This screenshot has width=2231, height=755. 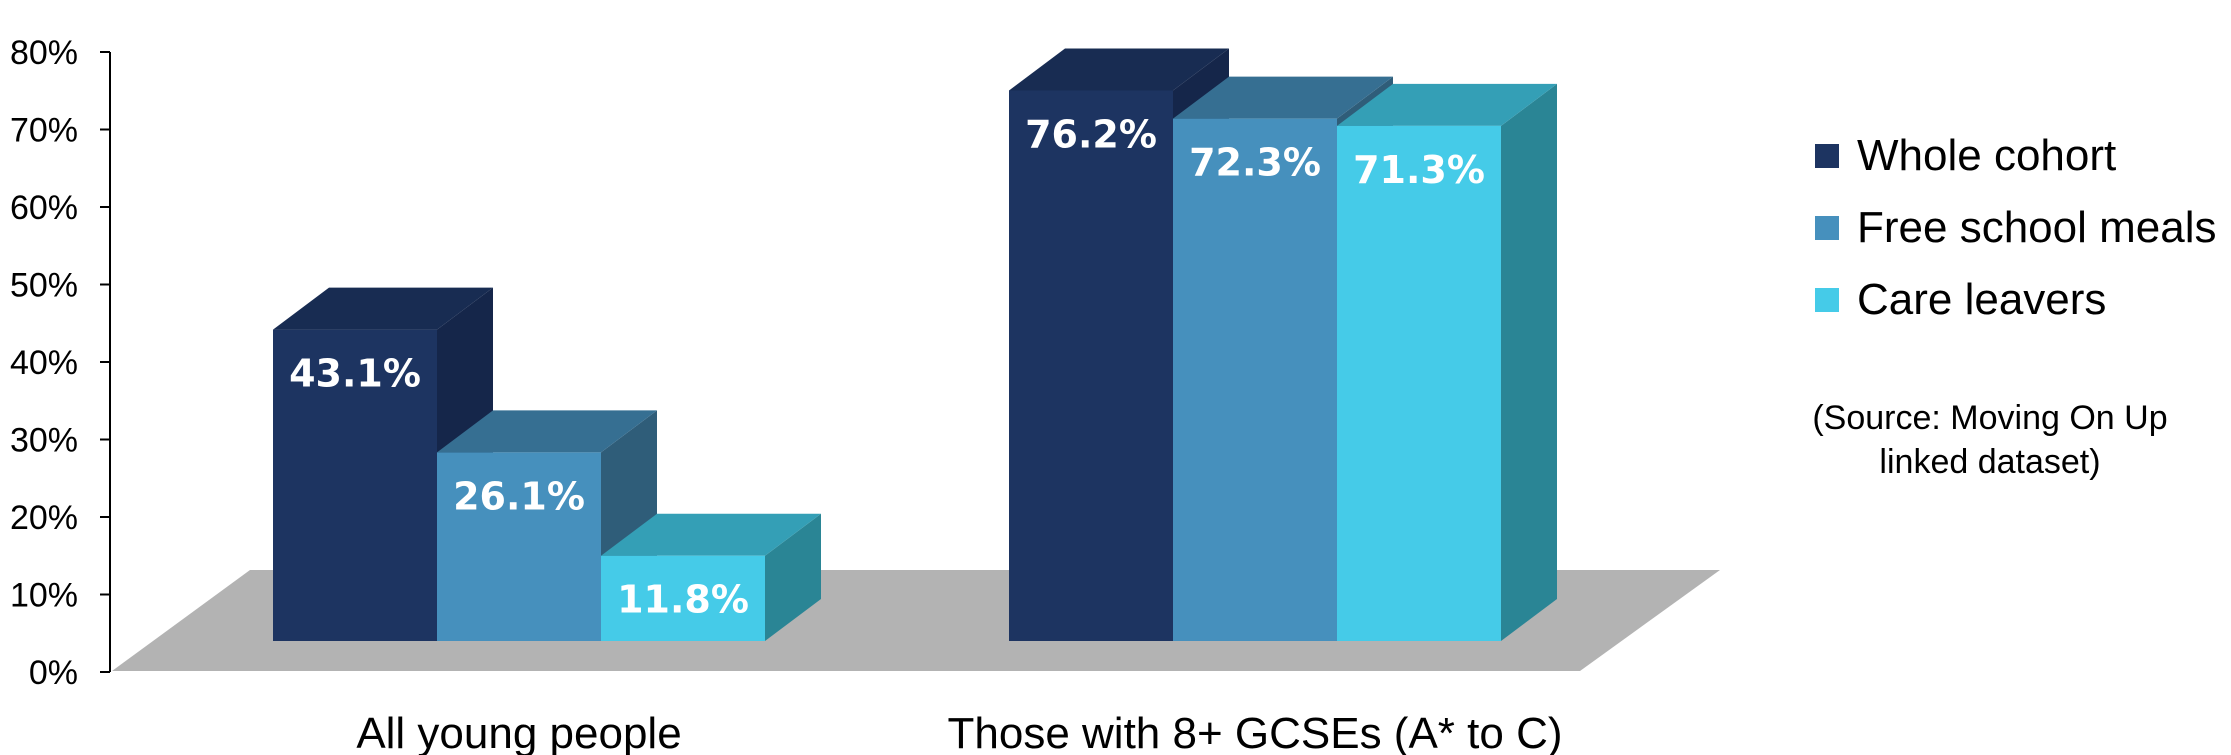 What do you see at coordinates (1091, 134) in the screenshot?
I see `data-label: 76.2%` at bounding box center [1091, 134].